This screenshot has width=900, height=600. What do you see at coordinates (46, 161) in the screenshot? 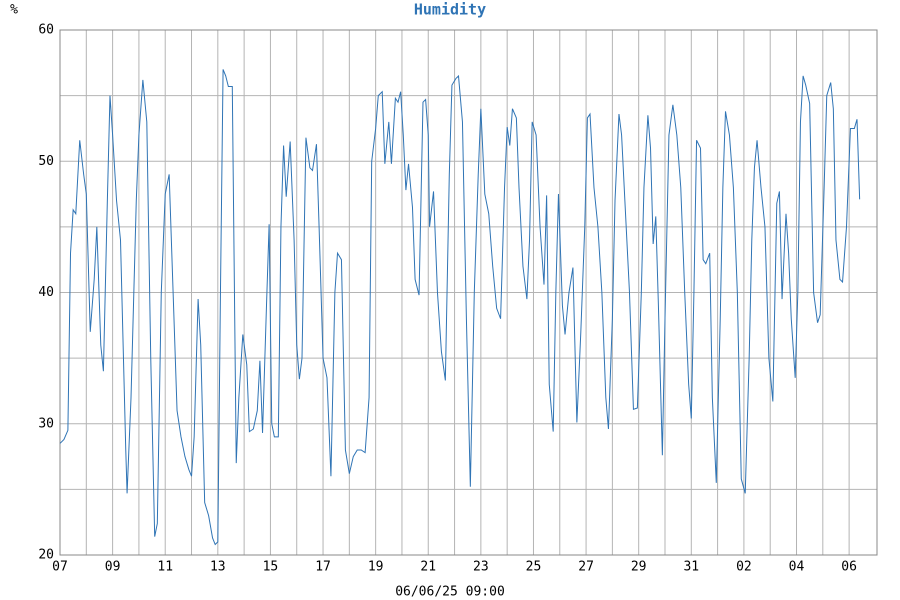
I see `y-tick-label: 50` at bounding box center [46, 161].